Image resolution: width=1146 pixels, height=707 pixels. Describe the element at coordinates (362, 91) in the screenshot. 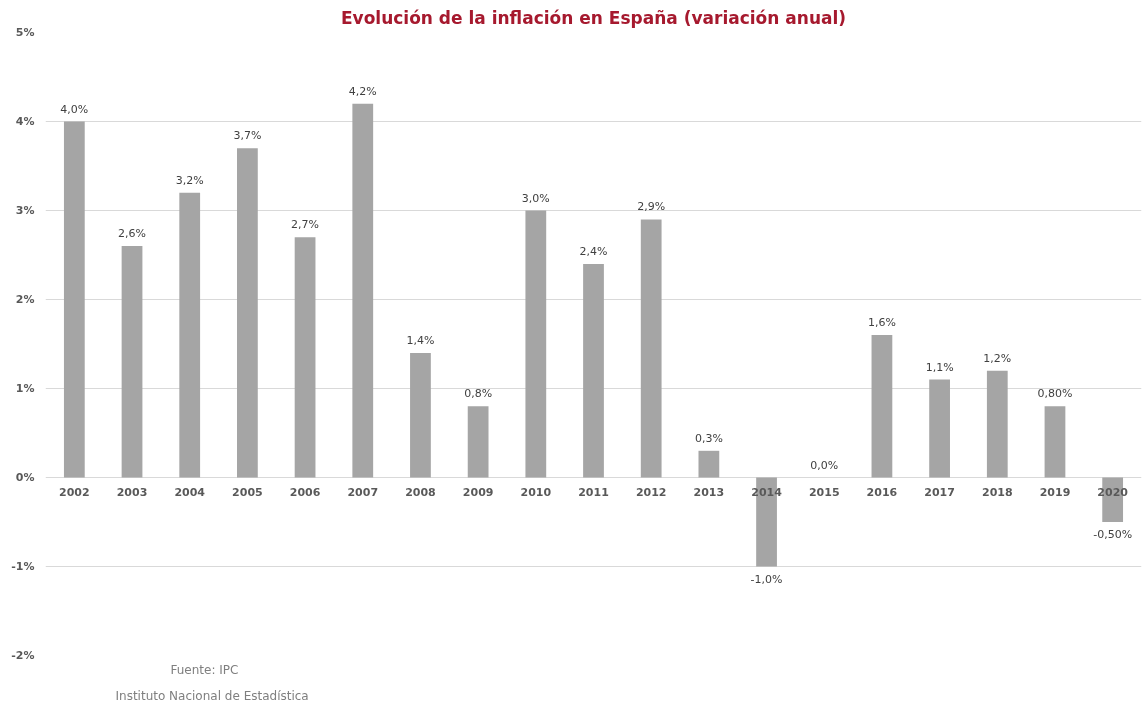

I see `data-label: 4,2%` at that location.